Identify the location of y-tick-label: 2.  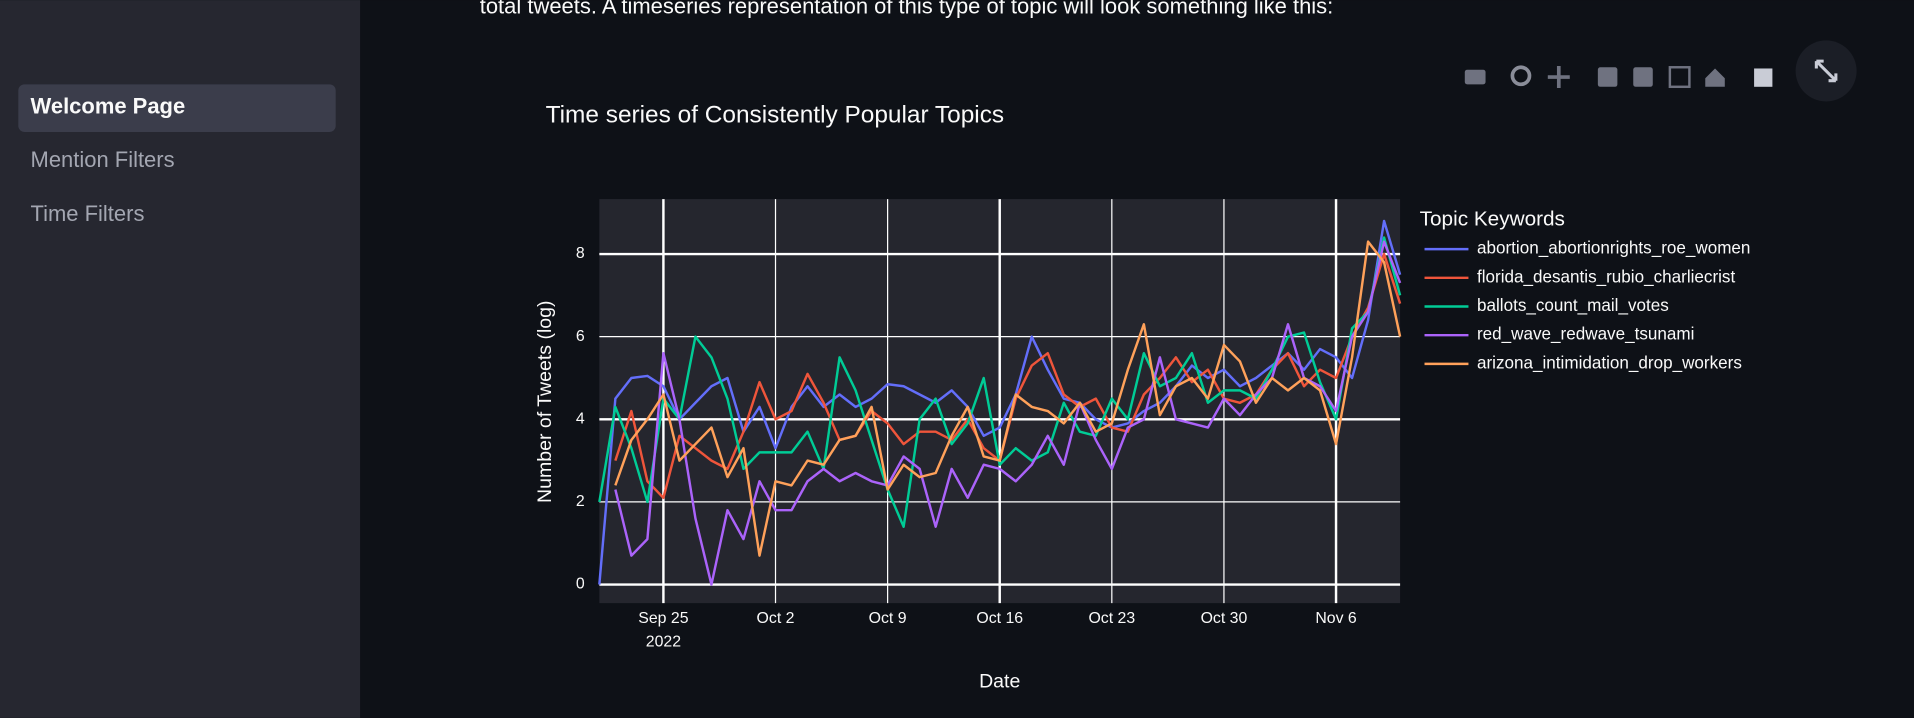
(580, 501).